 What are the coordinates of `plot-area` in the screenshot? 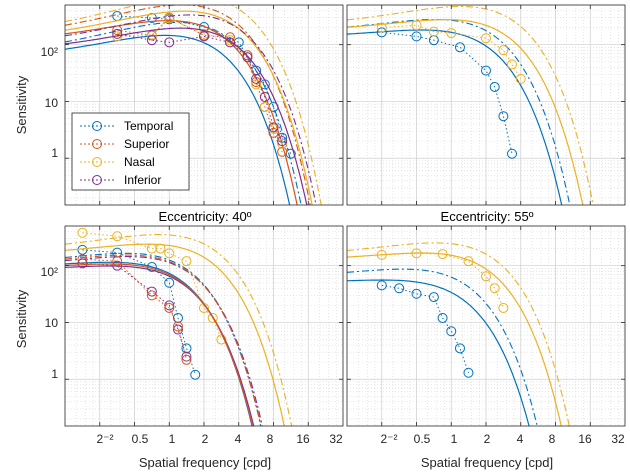 It's located at (458, 334).